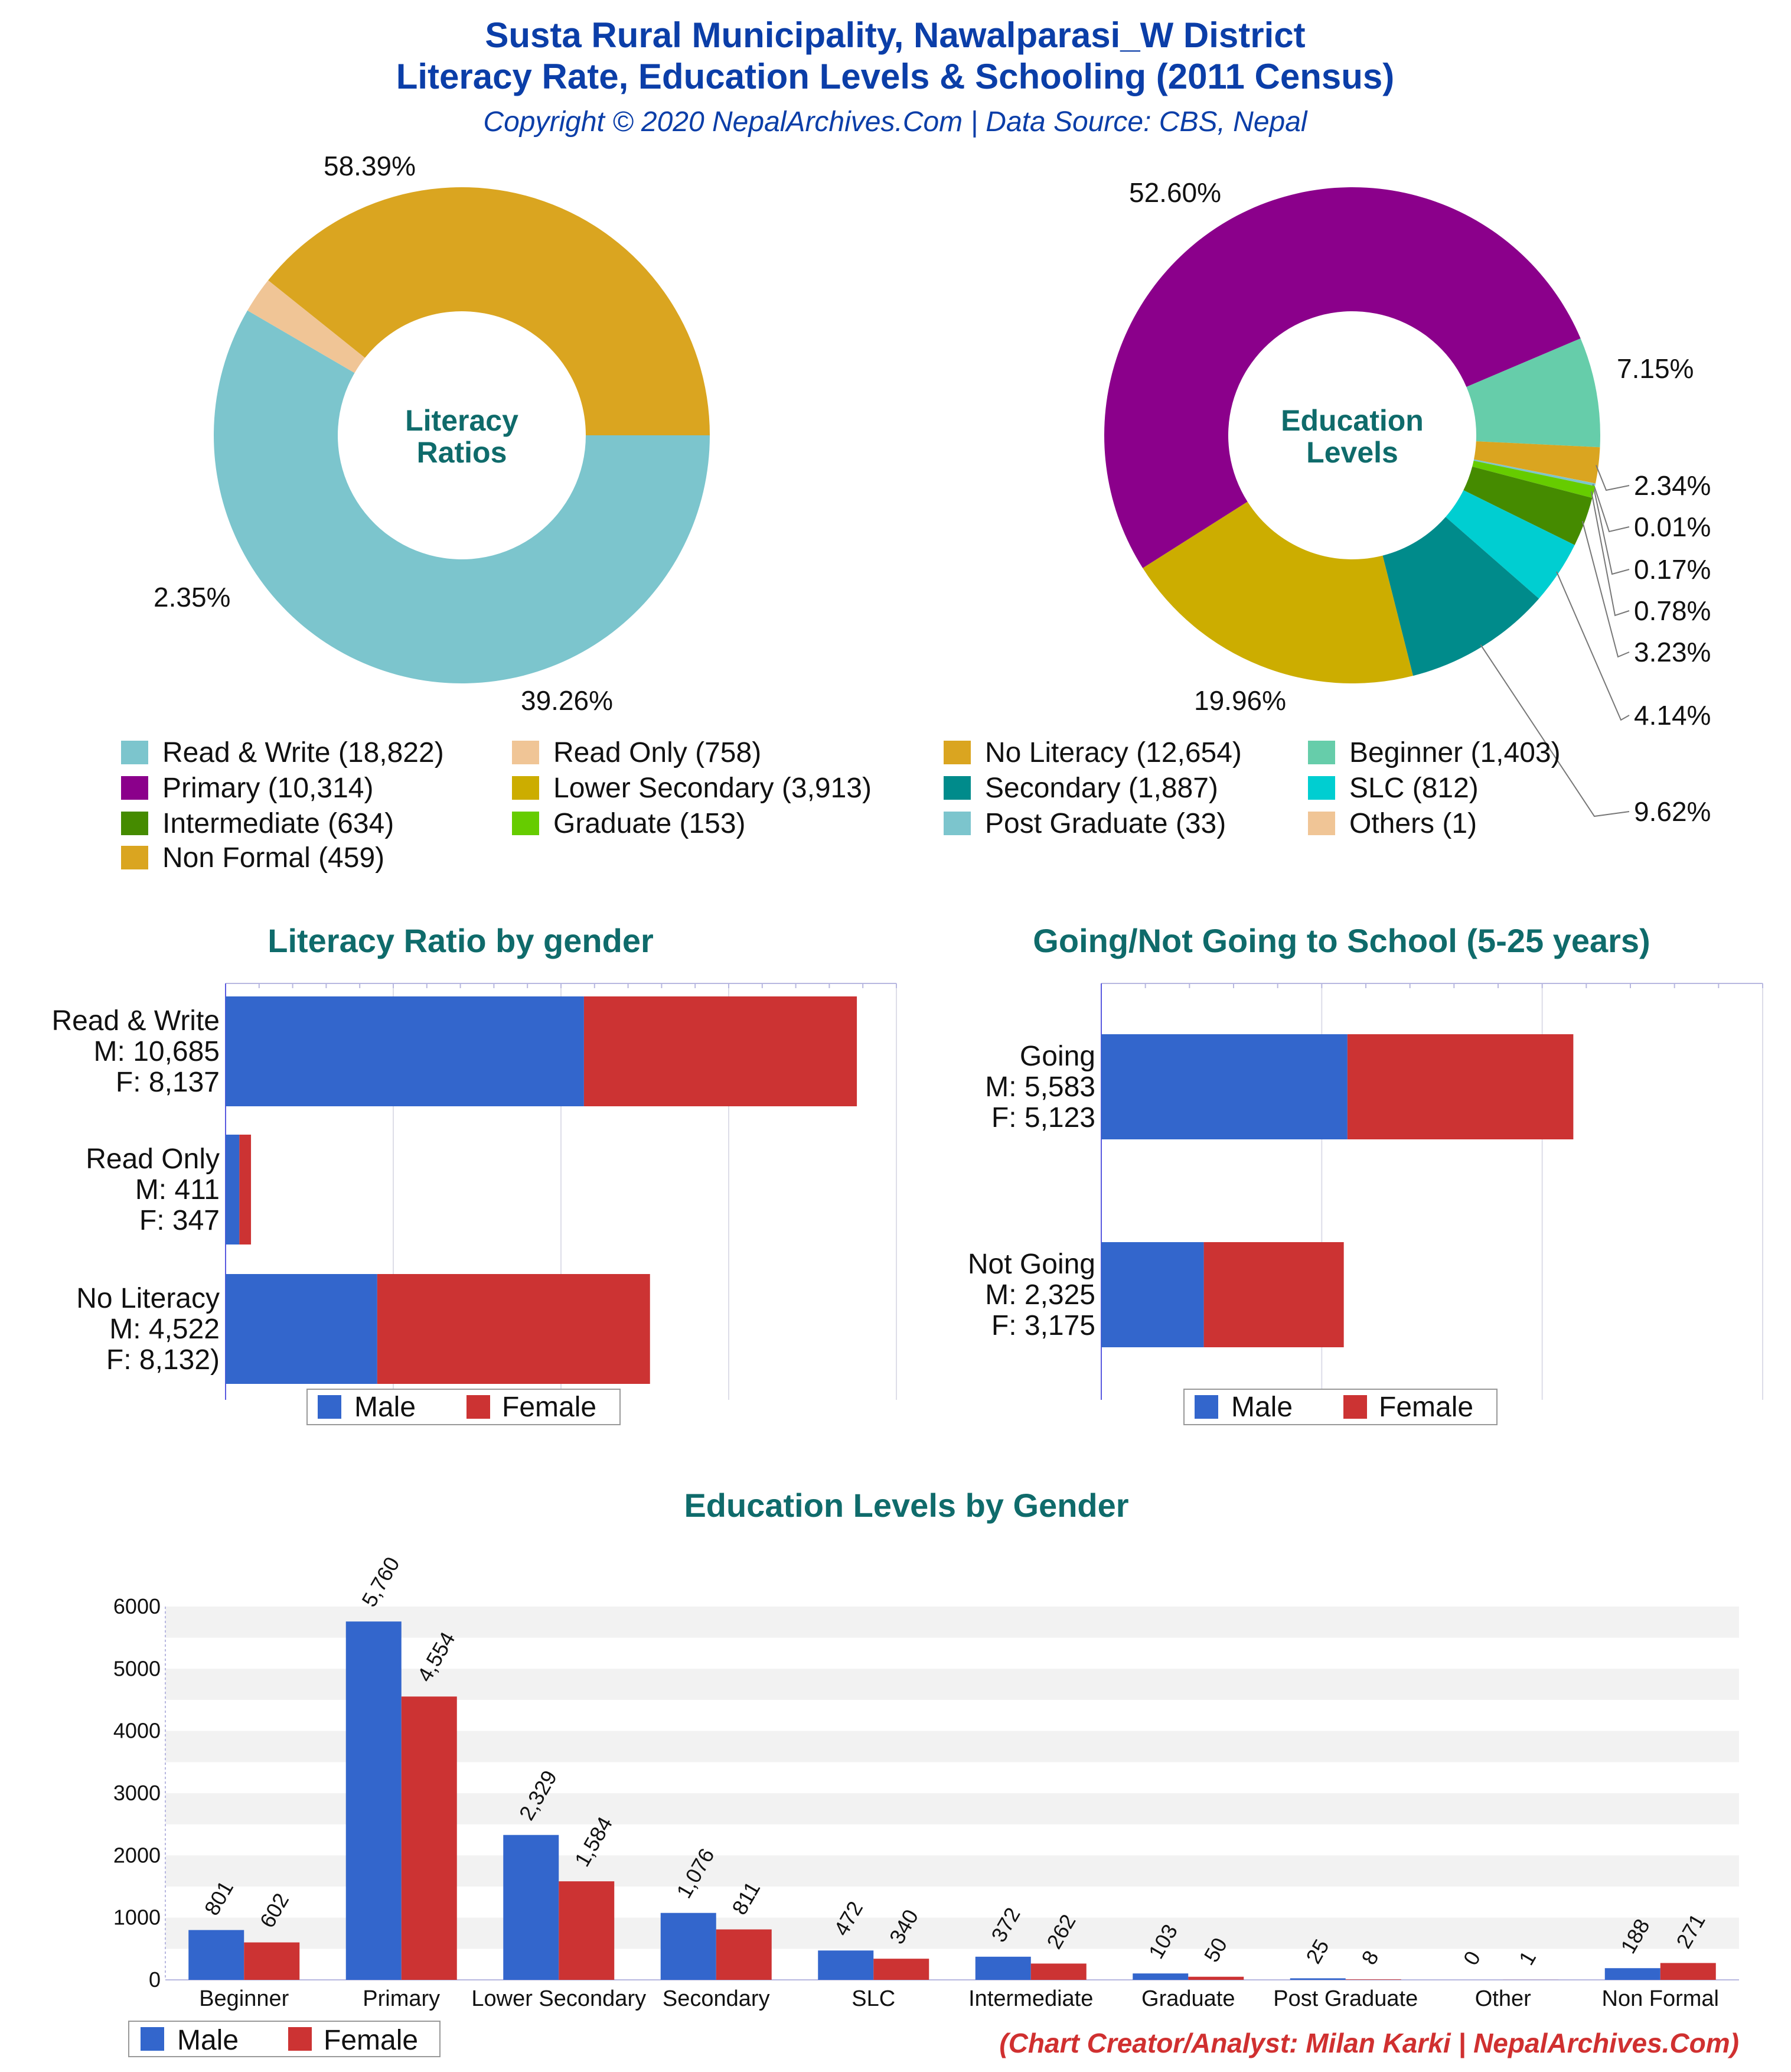  What do you see at coordinates (1206, 1407) in the screenshot?
I see `school-legend-swatch-male` at bounding box center [1206, 1407].